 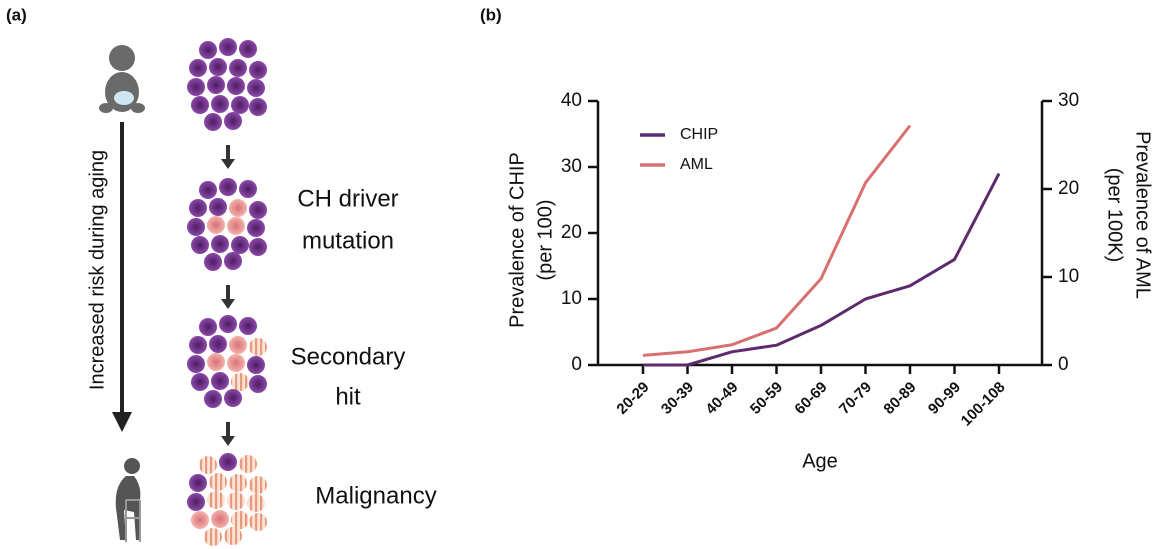 What do you see at coordinates (571, 298) in the screenshot?
I see `y-tick-label: 10` at bounding box center [571, 298].